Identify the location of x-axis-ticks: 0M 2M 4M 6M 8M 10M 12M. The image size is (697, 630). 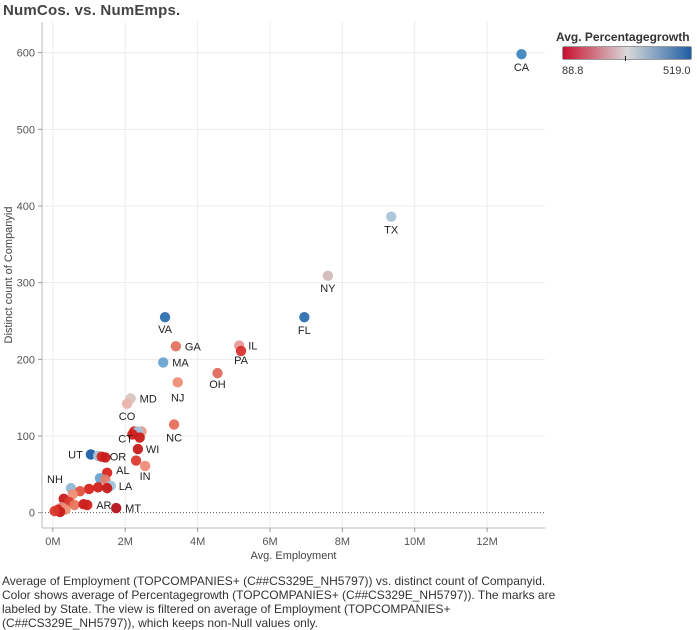
(271, 538).